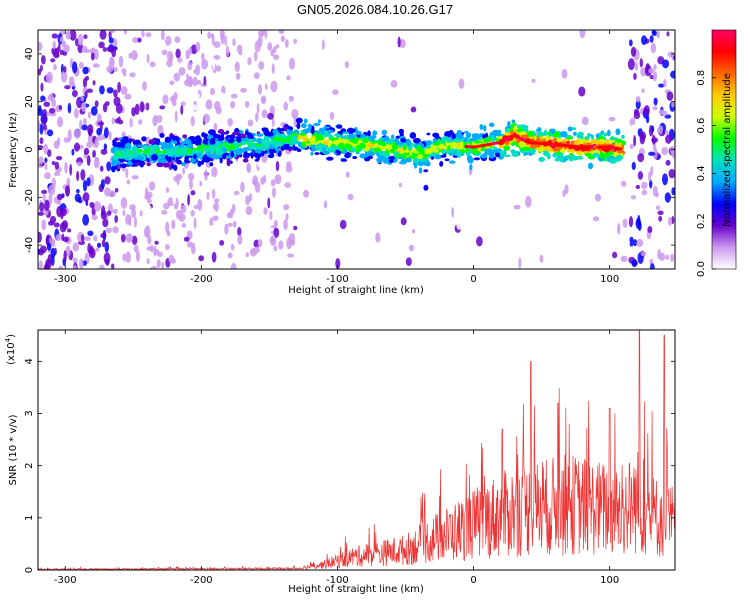  I want to click on chart-title: GN05.2026.084.10.26.G17, so click(375, 9).